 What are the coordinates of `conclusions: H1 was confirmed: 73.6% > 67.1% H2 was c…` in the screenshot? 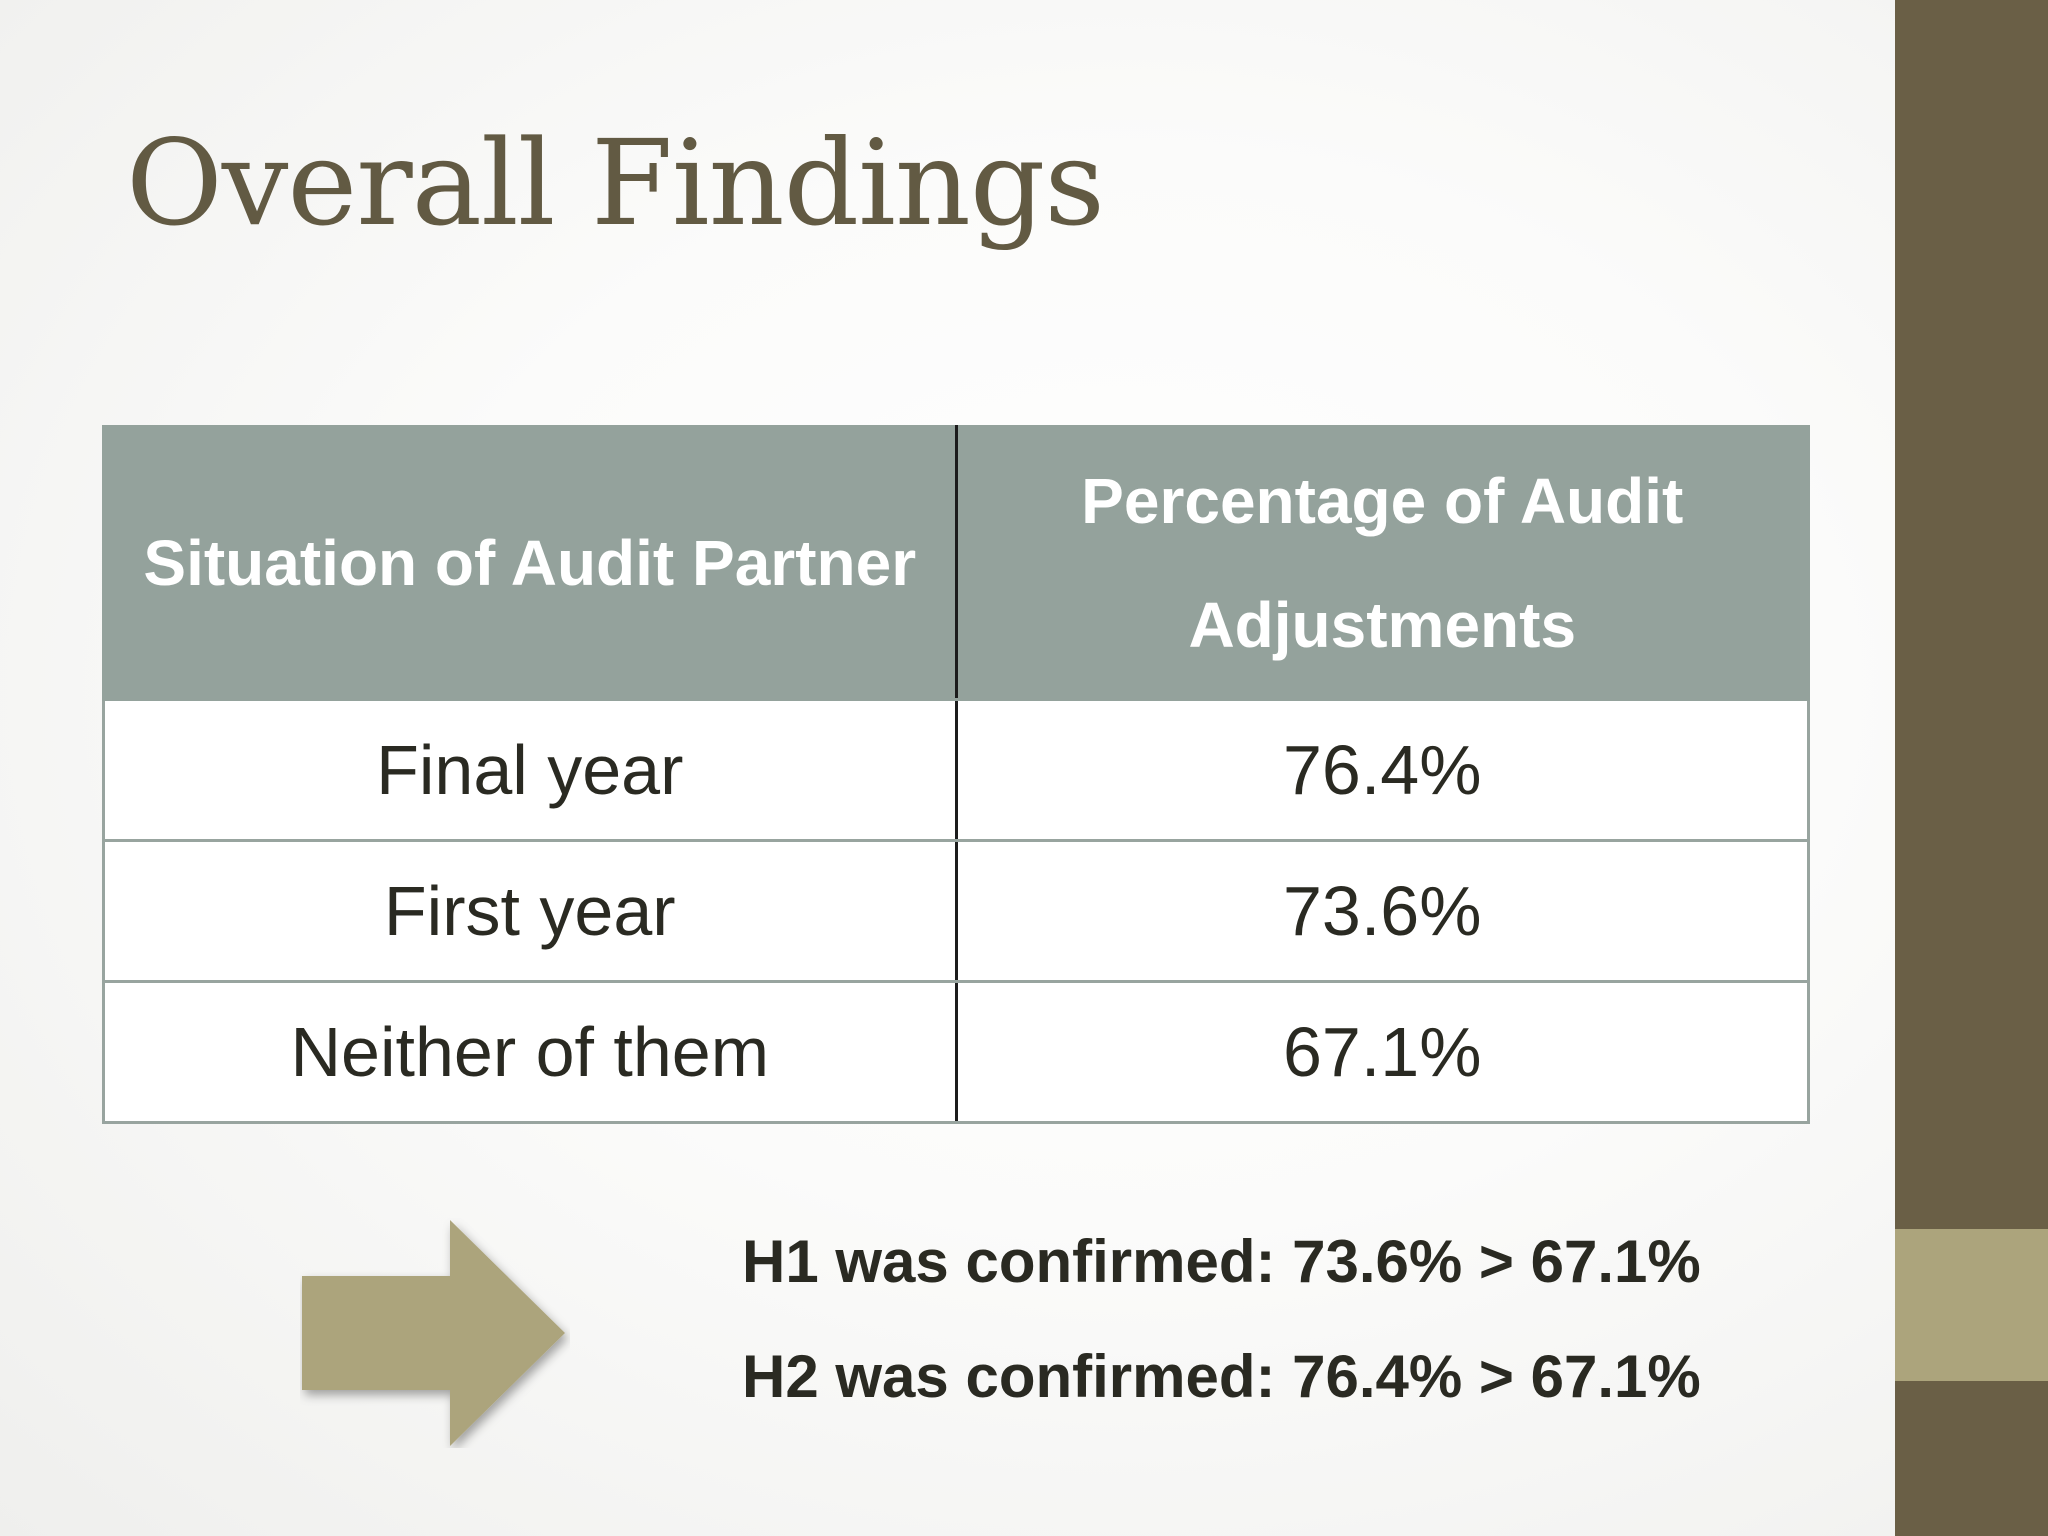 It's located at (1221, 1347).